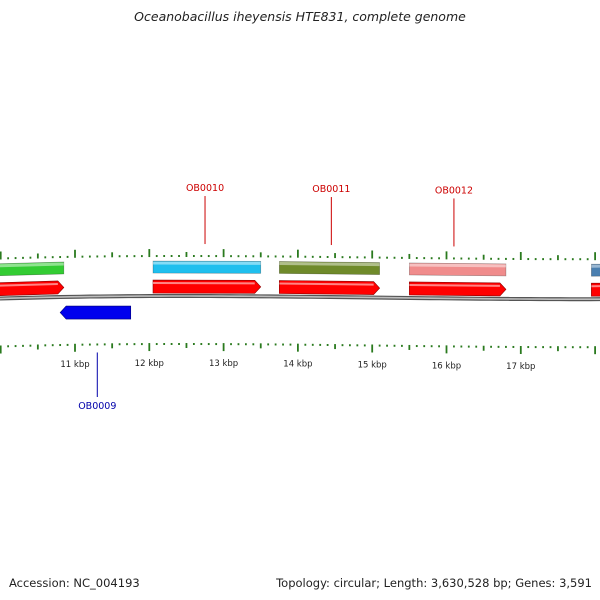 This screenshot has width=600, height=600. Describe the element at coordinates (97, 406) in the screenshot. I see `gene-label: OB0009` at that location.